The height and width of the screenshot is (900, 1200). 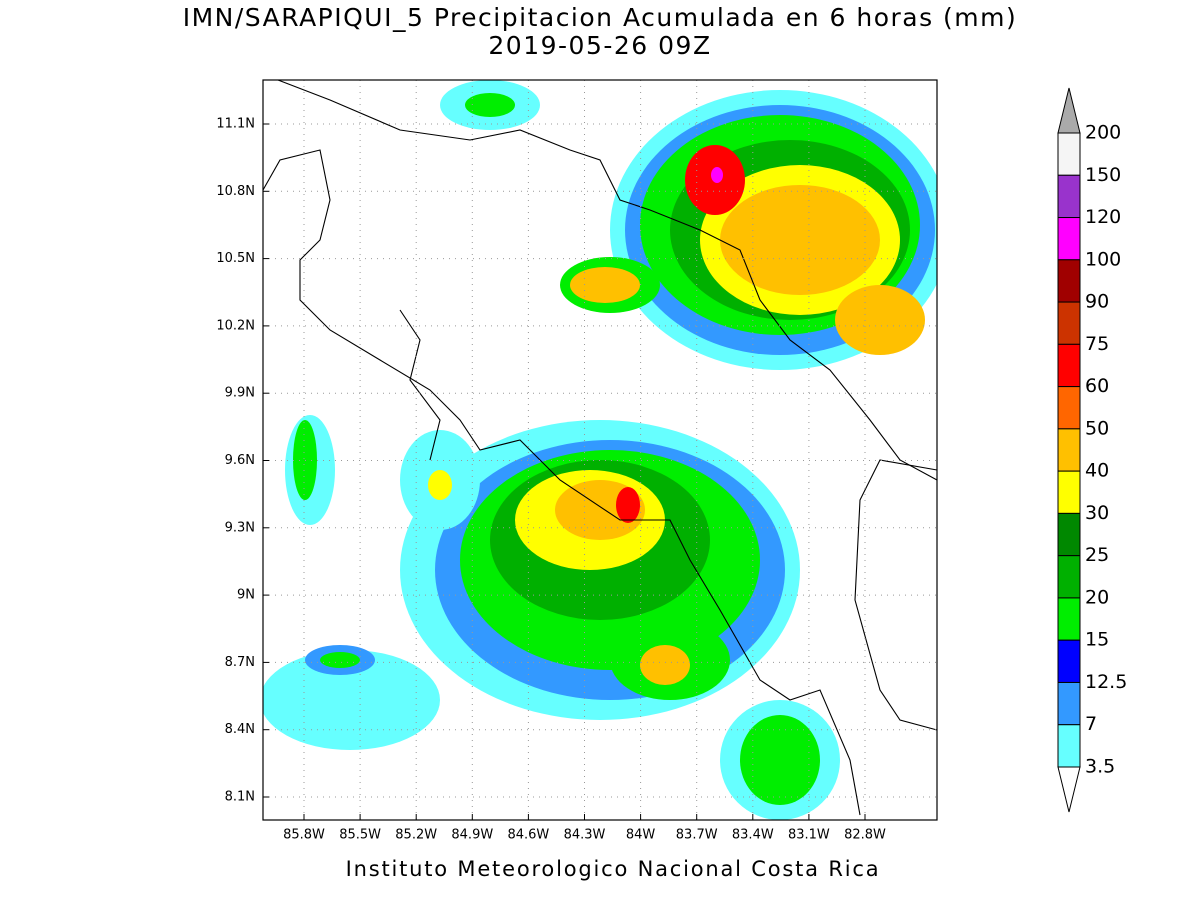 I want to click on lat-tick-label: 8.4N, so click(x=240, y=729).